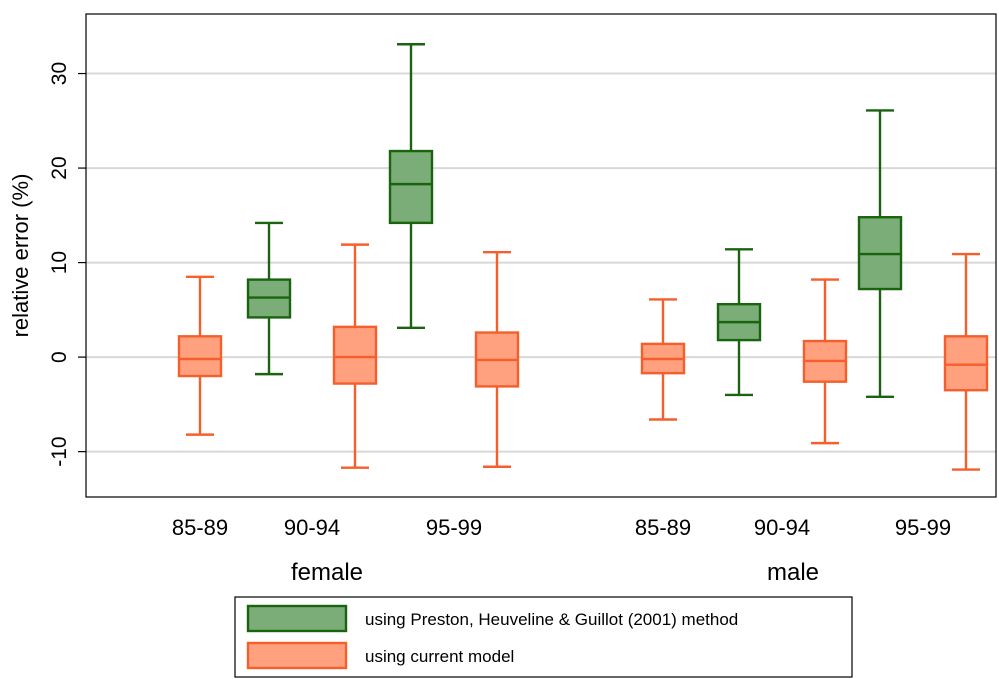 This screenshot has height=679, width=999. Describe the element at coordinates (59, 262) in the screenshot. I see `y-tick-label: 10` at that location.